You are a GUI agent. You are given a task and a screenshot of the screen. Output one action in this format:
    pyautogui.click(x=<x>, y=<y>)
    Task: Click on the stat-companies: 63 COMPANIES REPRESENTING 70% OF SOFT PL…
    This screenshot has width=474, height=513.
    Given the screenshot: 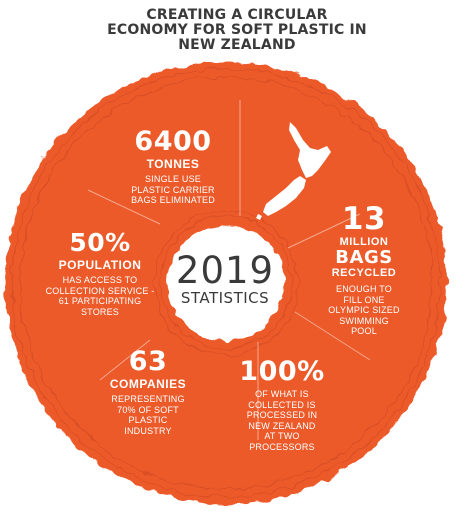 What is the action you would take?
    pyautogui.click(x=148, y=392)
    